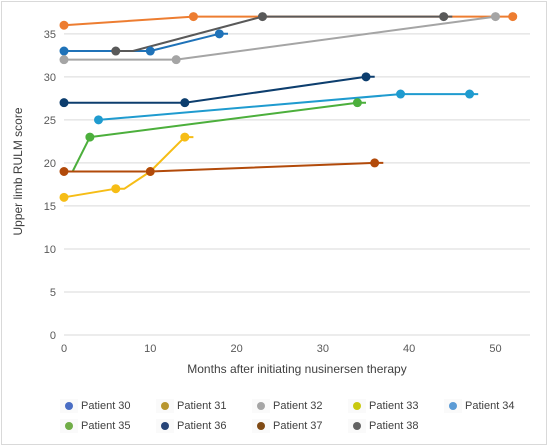 The width and height of the screenshot is (550, 448). I want to click on x-tick-label: 10, so click(150, 349).